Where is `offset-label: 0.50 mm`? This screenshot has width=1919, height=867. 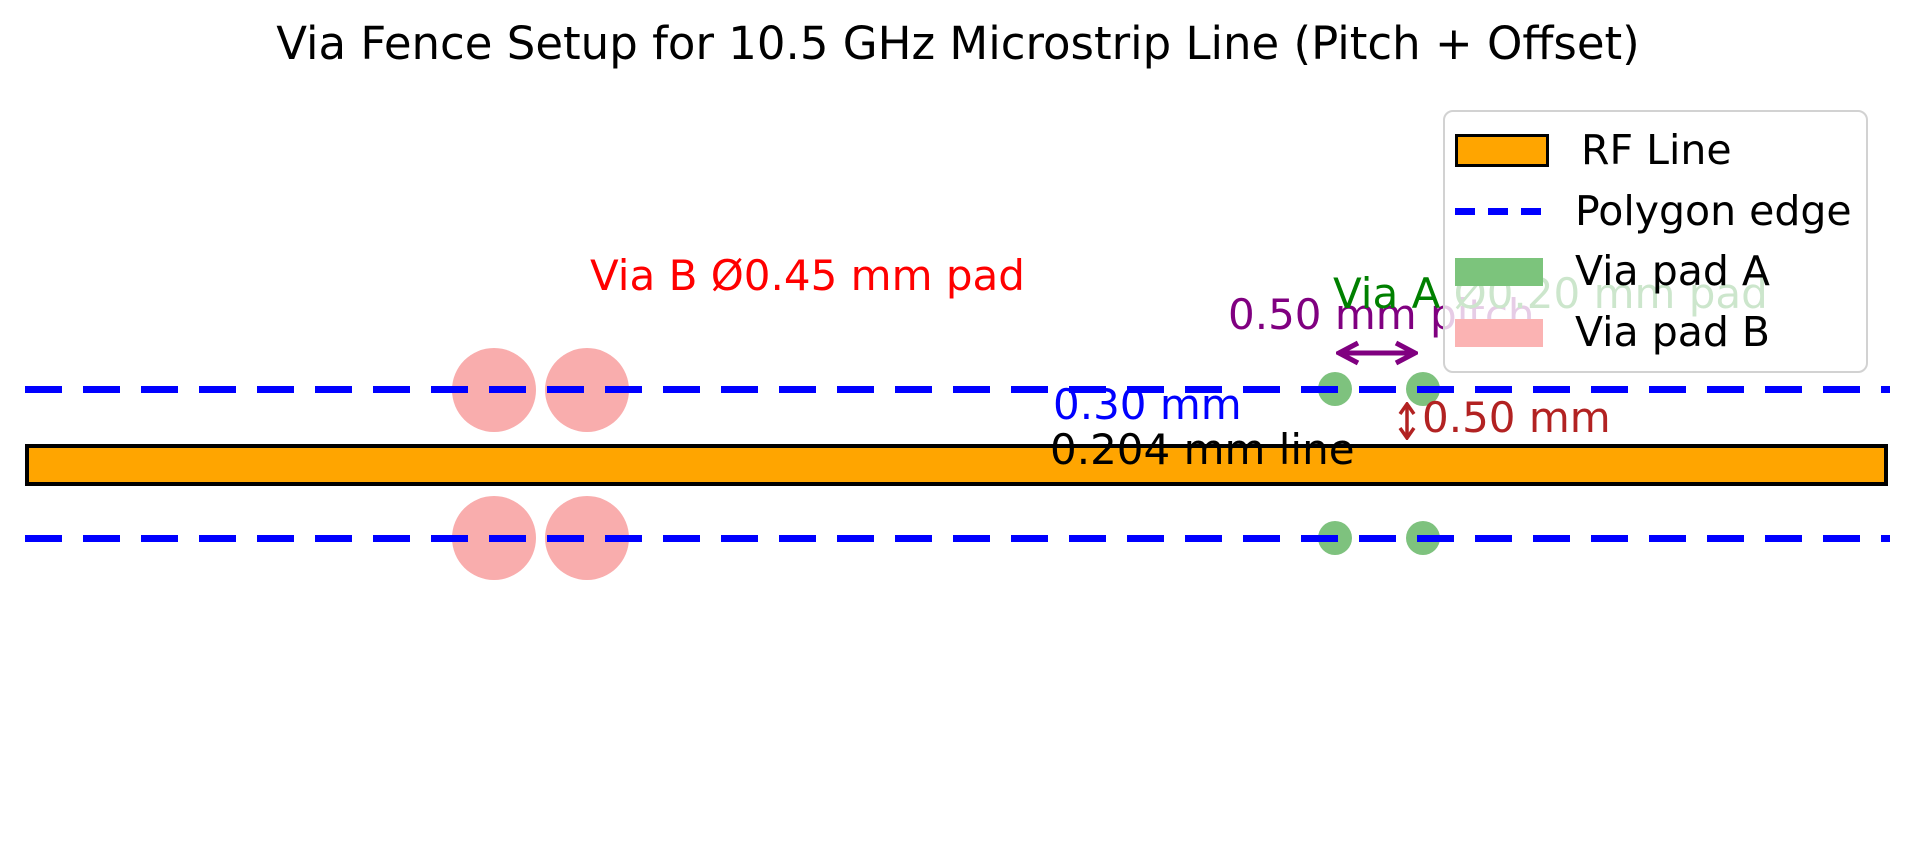 offset-label: 0.50 mm is located at coordinates (1516, 417).